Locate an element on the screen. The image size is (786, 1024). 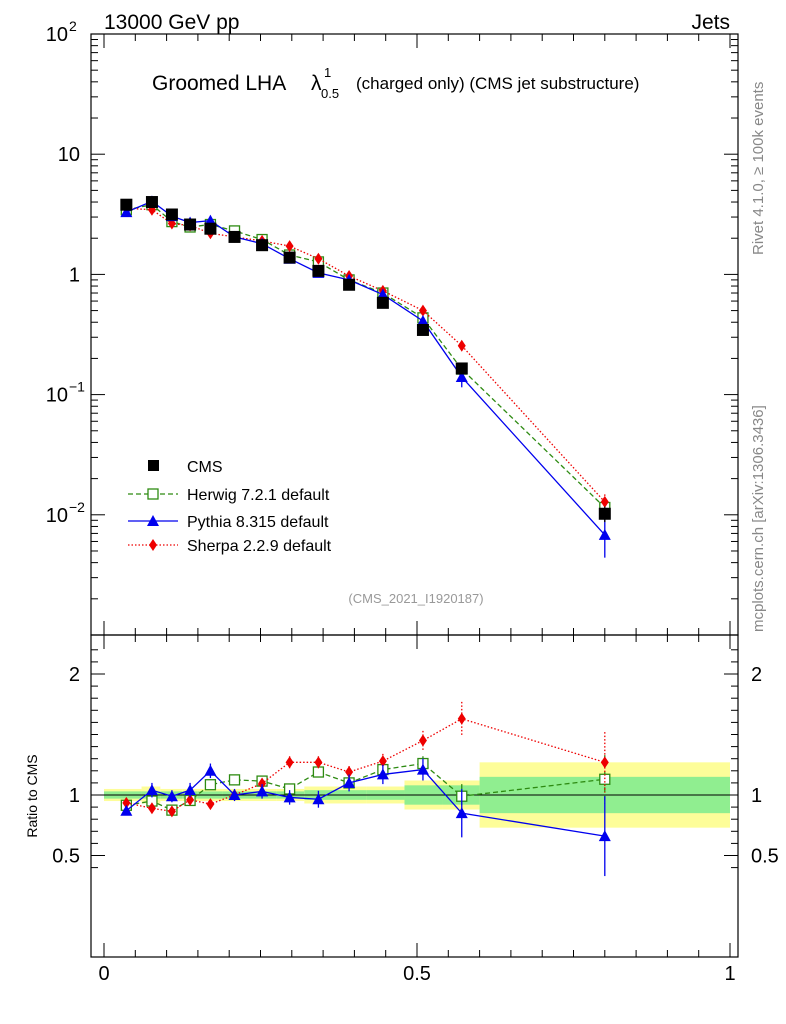
legend-item-herwig: Herwig 7.2.1 default is located at coordinates (229, 495).